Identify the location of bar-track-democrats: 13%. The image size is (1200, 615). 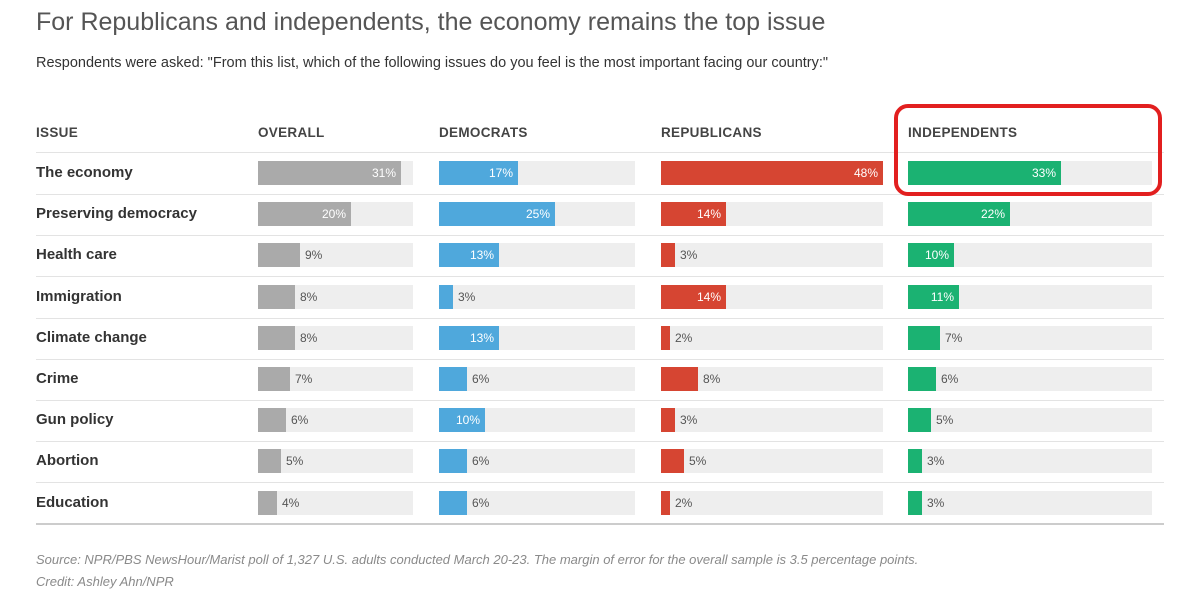
(537, 338).